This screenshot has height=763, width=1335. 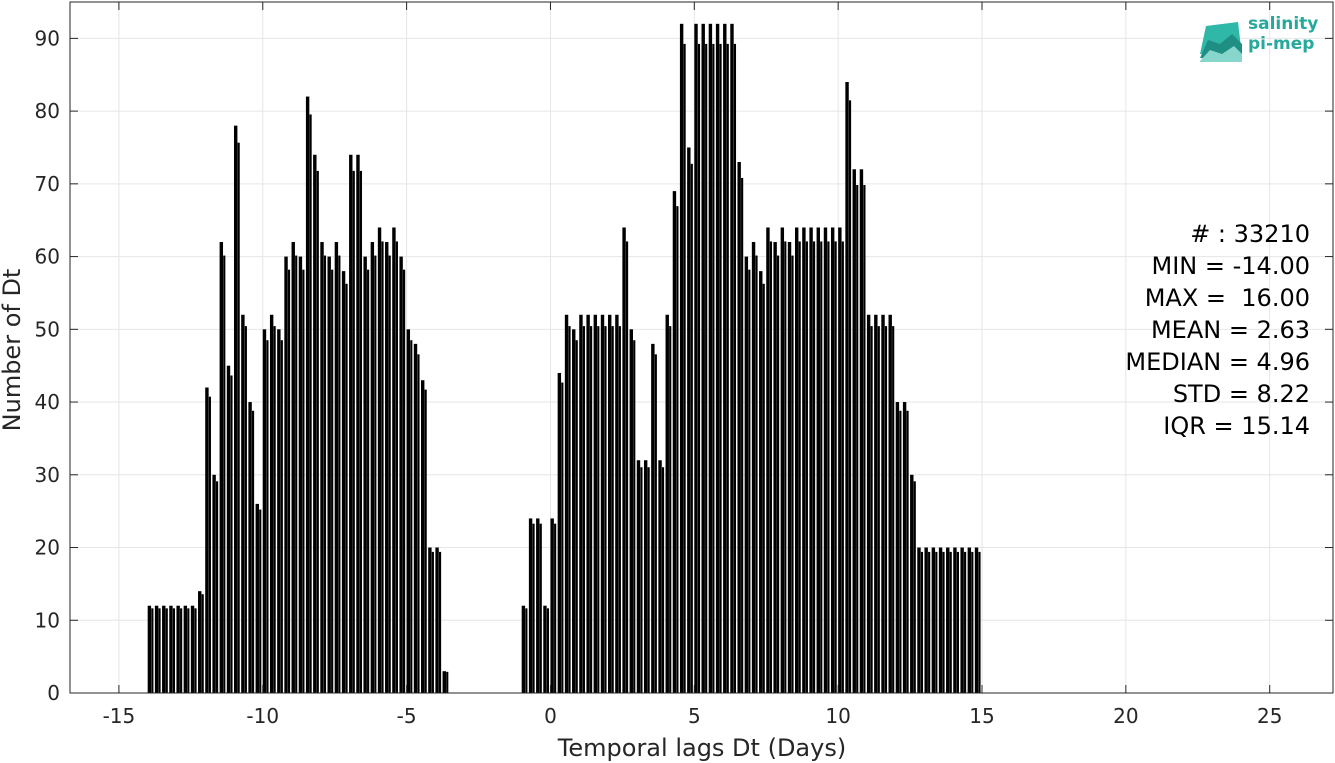 What do you see at coordinates (1241, 394) in the screenshot?
I see `stat-std: STD = 8.22` at bounding box center [1241, 394].